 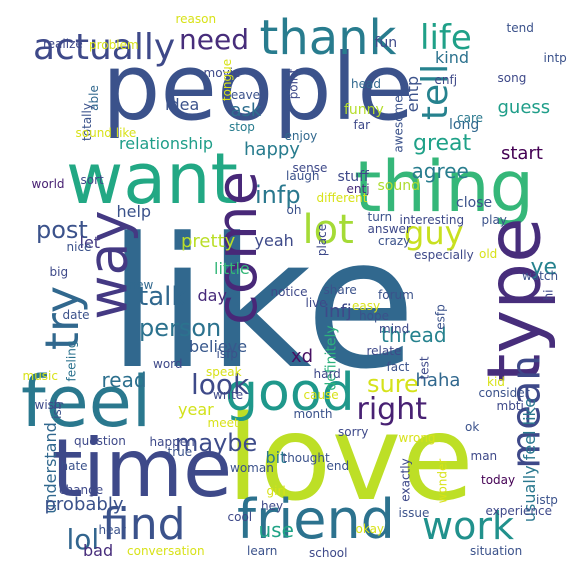 What do you see at coordinates (519, 511) in the screenshot?
I see `word-experience: experience` at bounding box center [519, 511].